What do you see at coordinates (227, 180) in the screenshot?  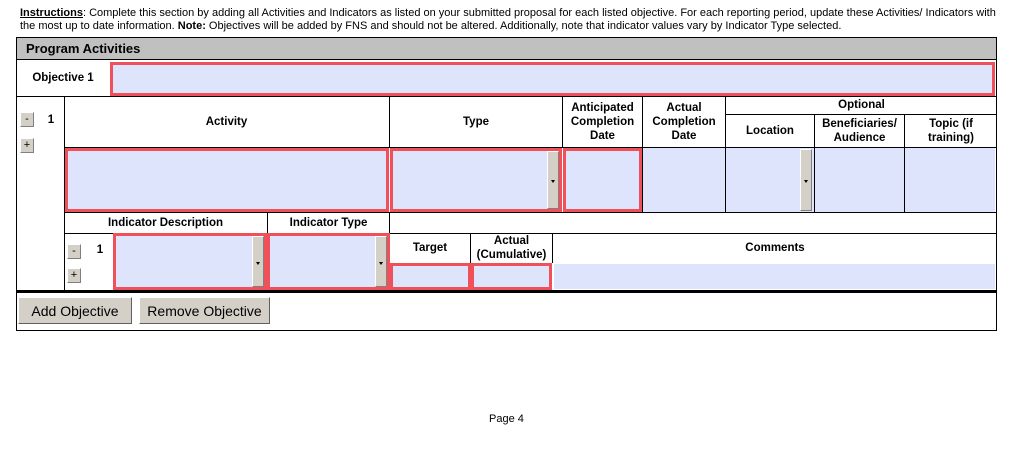 I see `activity-input` at bounding box center [227, 180].